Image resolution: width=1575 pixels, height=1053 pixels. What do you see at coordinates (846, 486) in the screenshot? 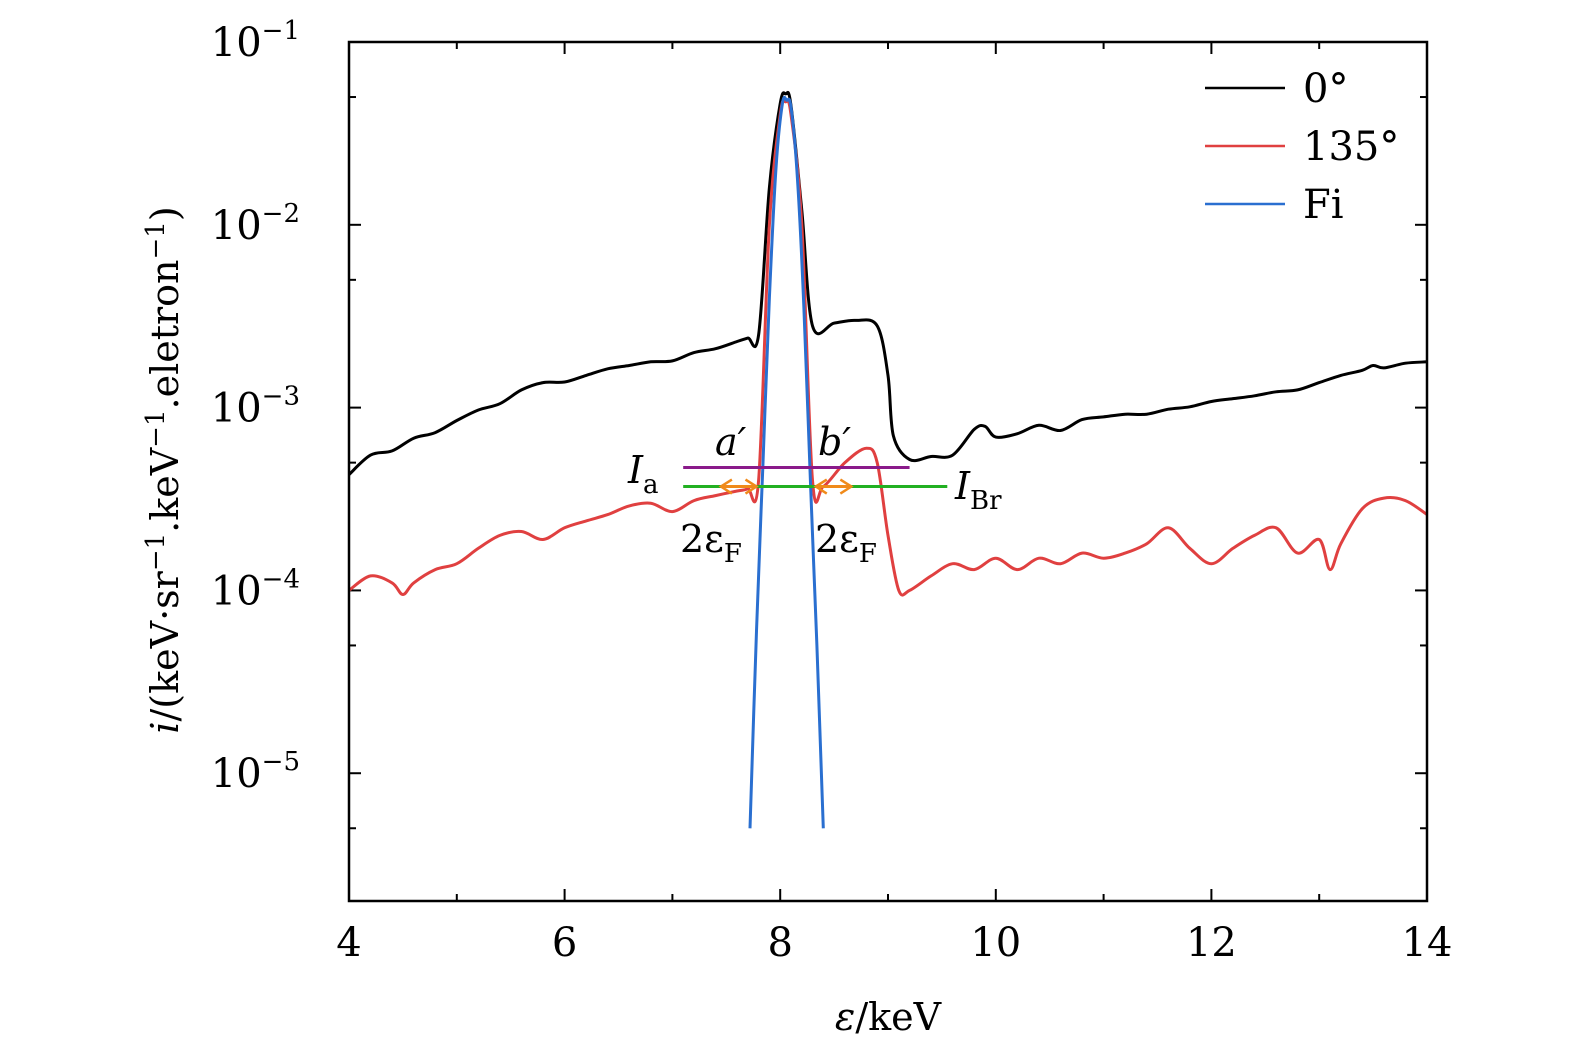
I see `arrow-right-head-right` at bounding box center [846, 486].